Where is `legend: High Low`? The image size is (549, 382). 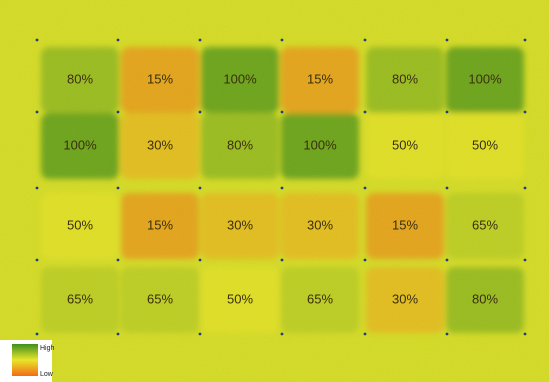 legend: High Low is located at coordinates (27, 361).